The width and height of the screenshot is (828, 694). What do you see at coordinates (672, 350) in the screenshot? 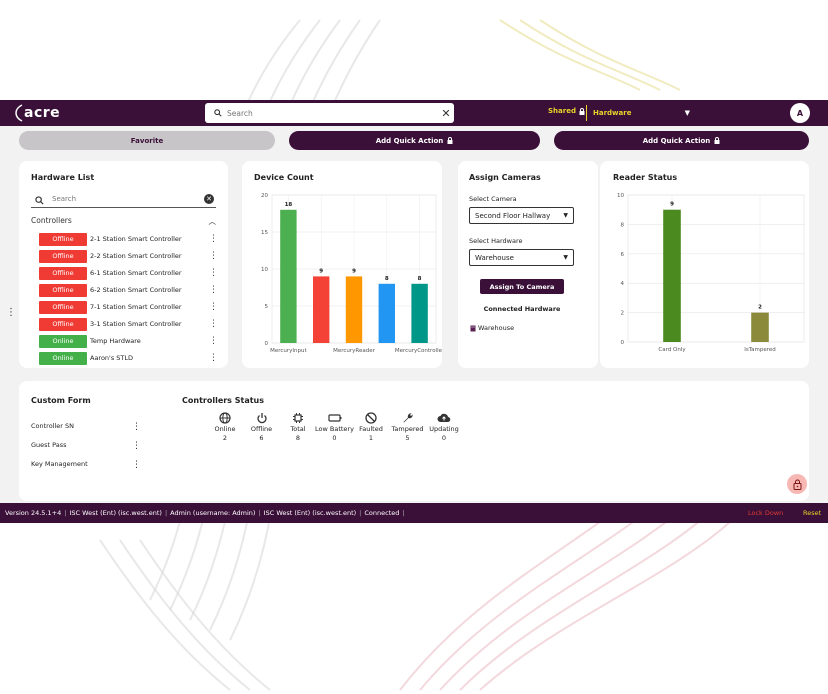
I see `x-tick-label: Card Only` at bounding box center [672, 350].